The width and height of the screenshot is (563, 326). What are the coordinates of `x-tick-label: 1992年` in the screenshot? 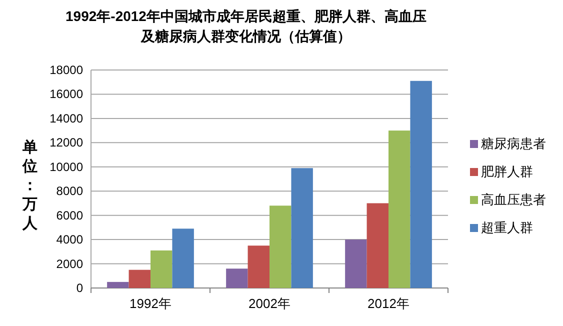 It's located at (151, 303).